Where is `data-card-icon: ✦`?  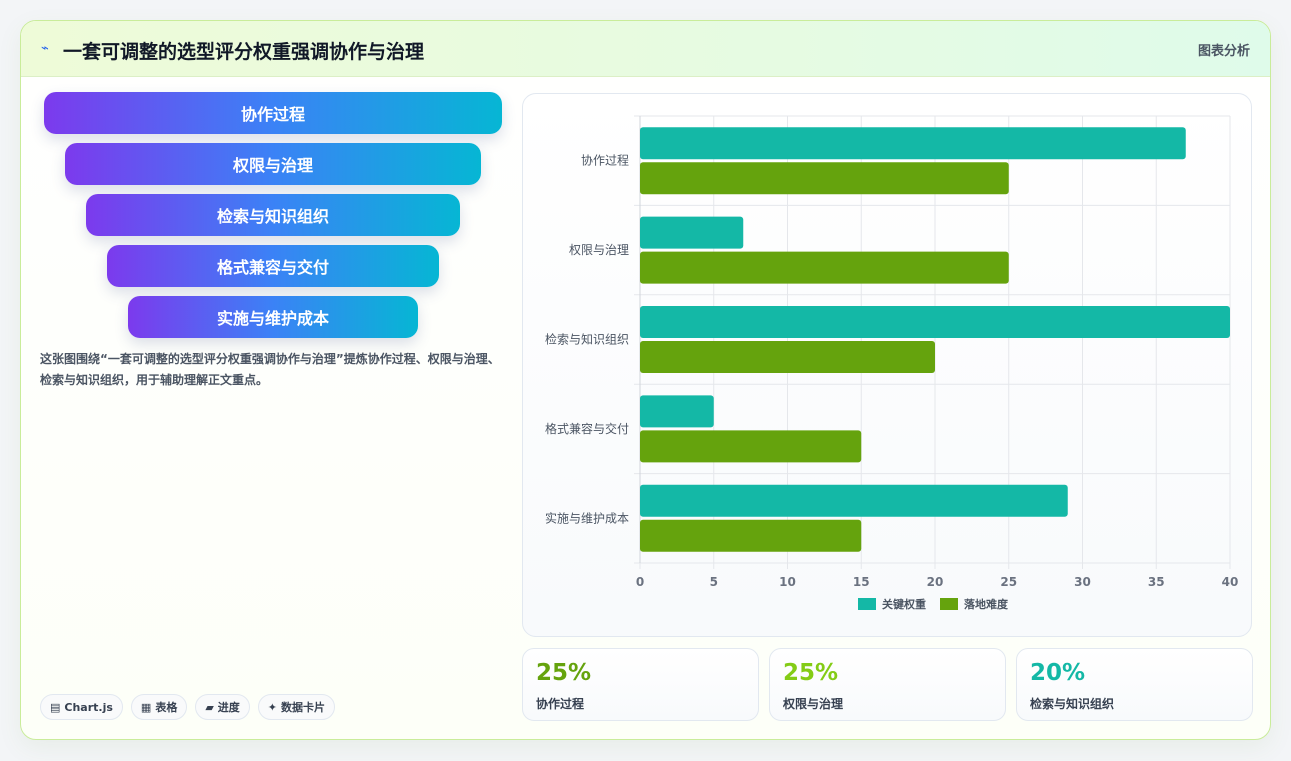 data-card-icon: ✦ is located at coordinates (272, 707).